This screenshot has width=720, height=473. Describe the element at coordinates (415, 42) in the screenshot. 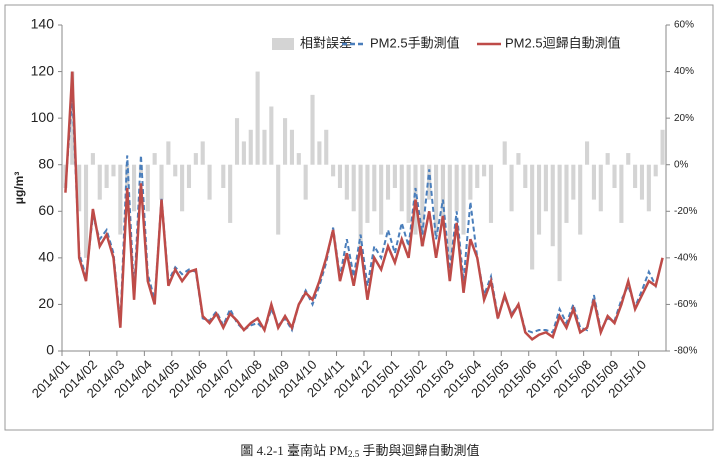

I see `legend-label: PM2.5手動測值` at that location.